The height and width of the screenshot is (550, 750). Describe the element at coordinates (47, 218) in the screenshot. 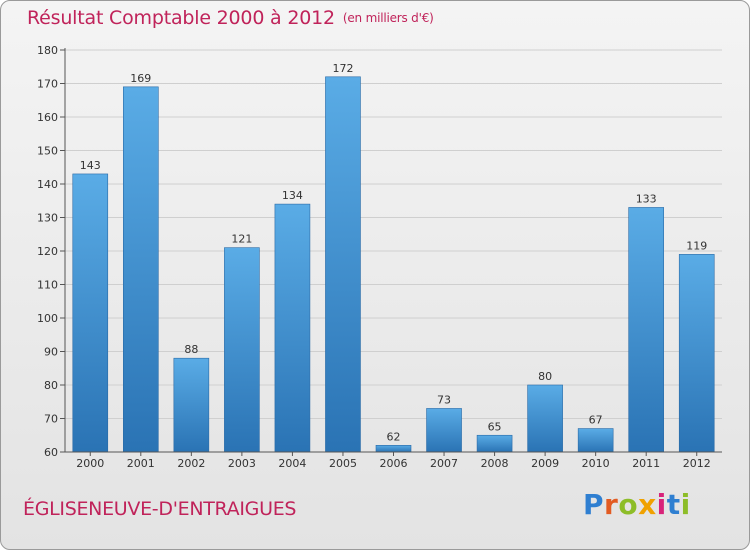

I see `y-tick-label: 130` at that location.